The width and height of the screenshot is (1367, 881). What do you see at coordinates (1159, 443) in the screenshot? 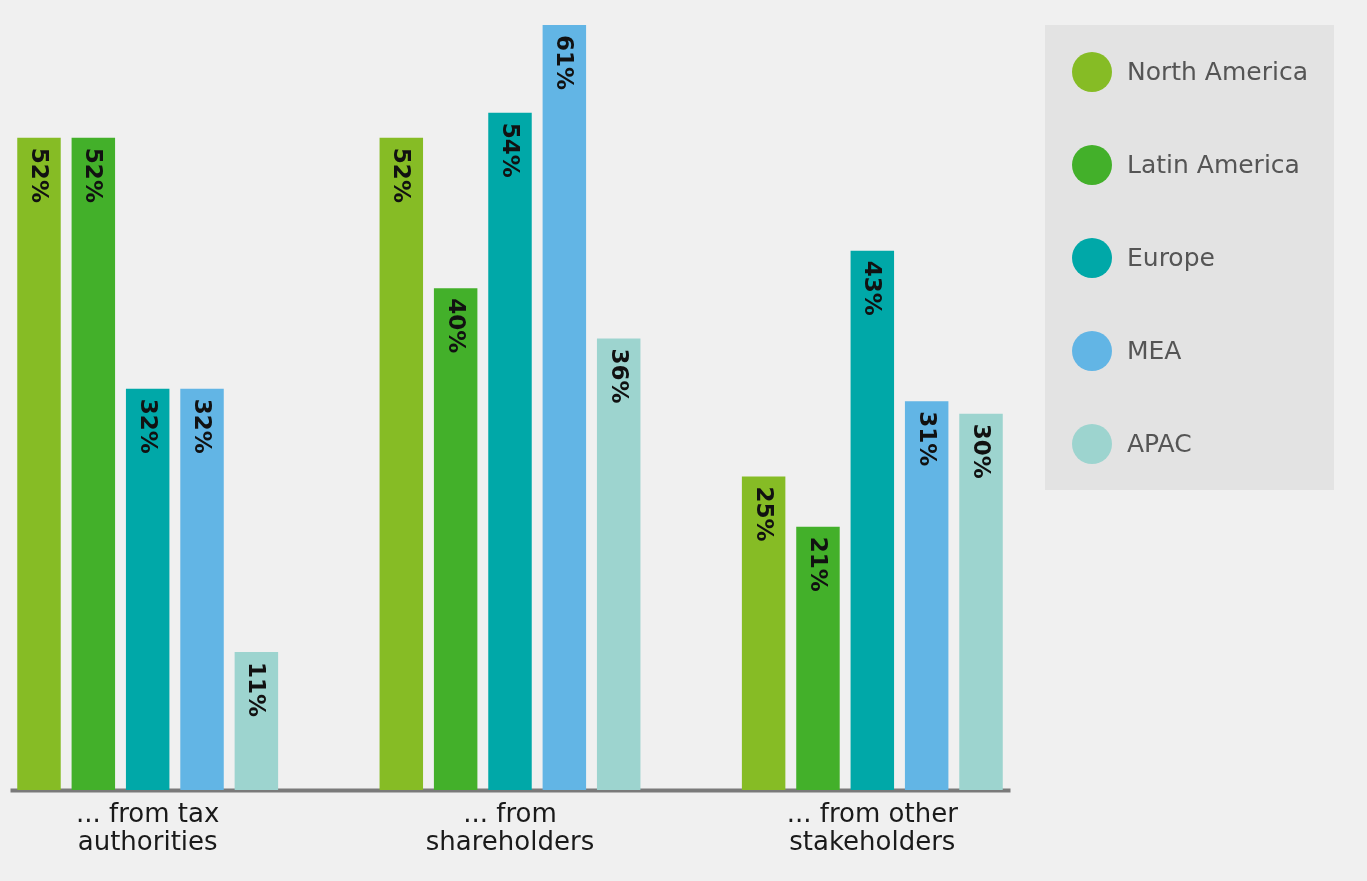
I see `legend-label: APAC` at bounding box center [1159, 443].